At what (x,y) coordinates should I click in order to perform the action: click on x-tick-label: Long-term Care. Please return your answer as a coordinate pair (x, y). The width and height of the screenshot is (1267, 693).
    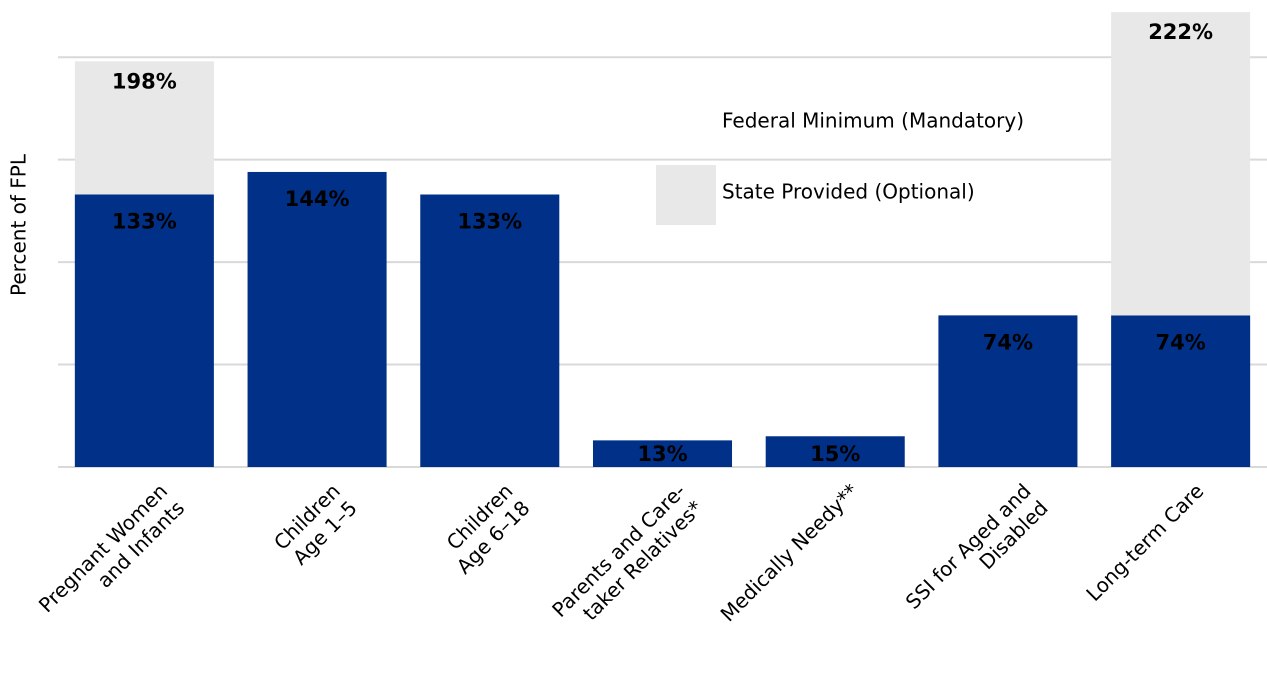
    Looking at the image, I should click on (1144, 541).